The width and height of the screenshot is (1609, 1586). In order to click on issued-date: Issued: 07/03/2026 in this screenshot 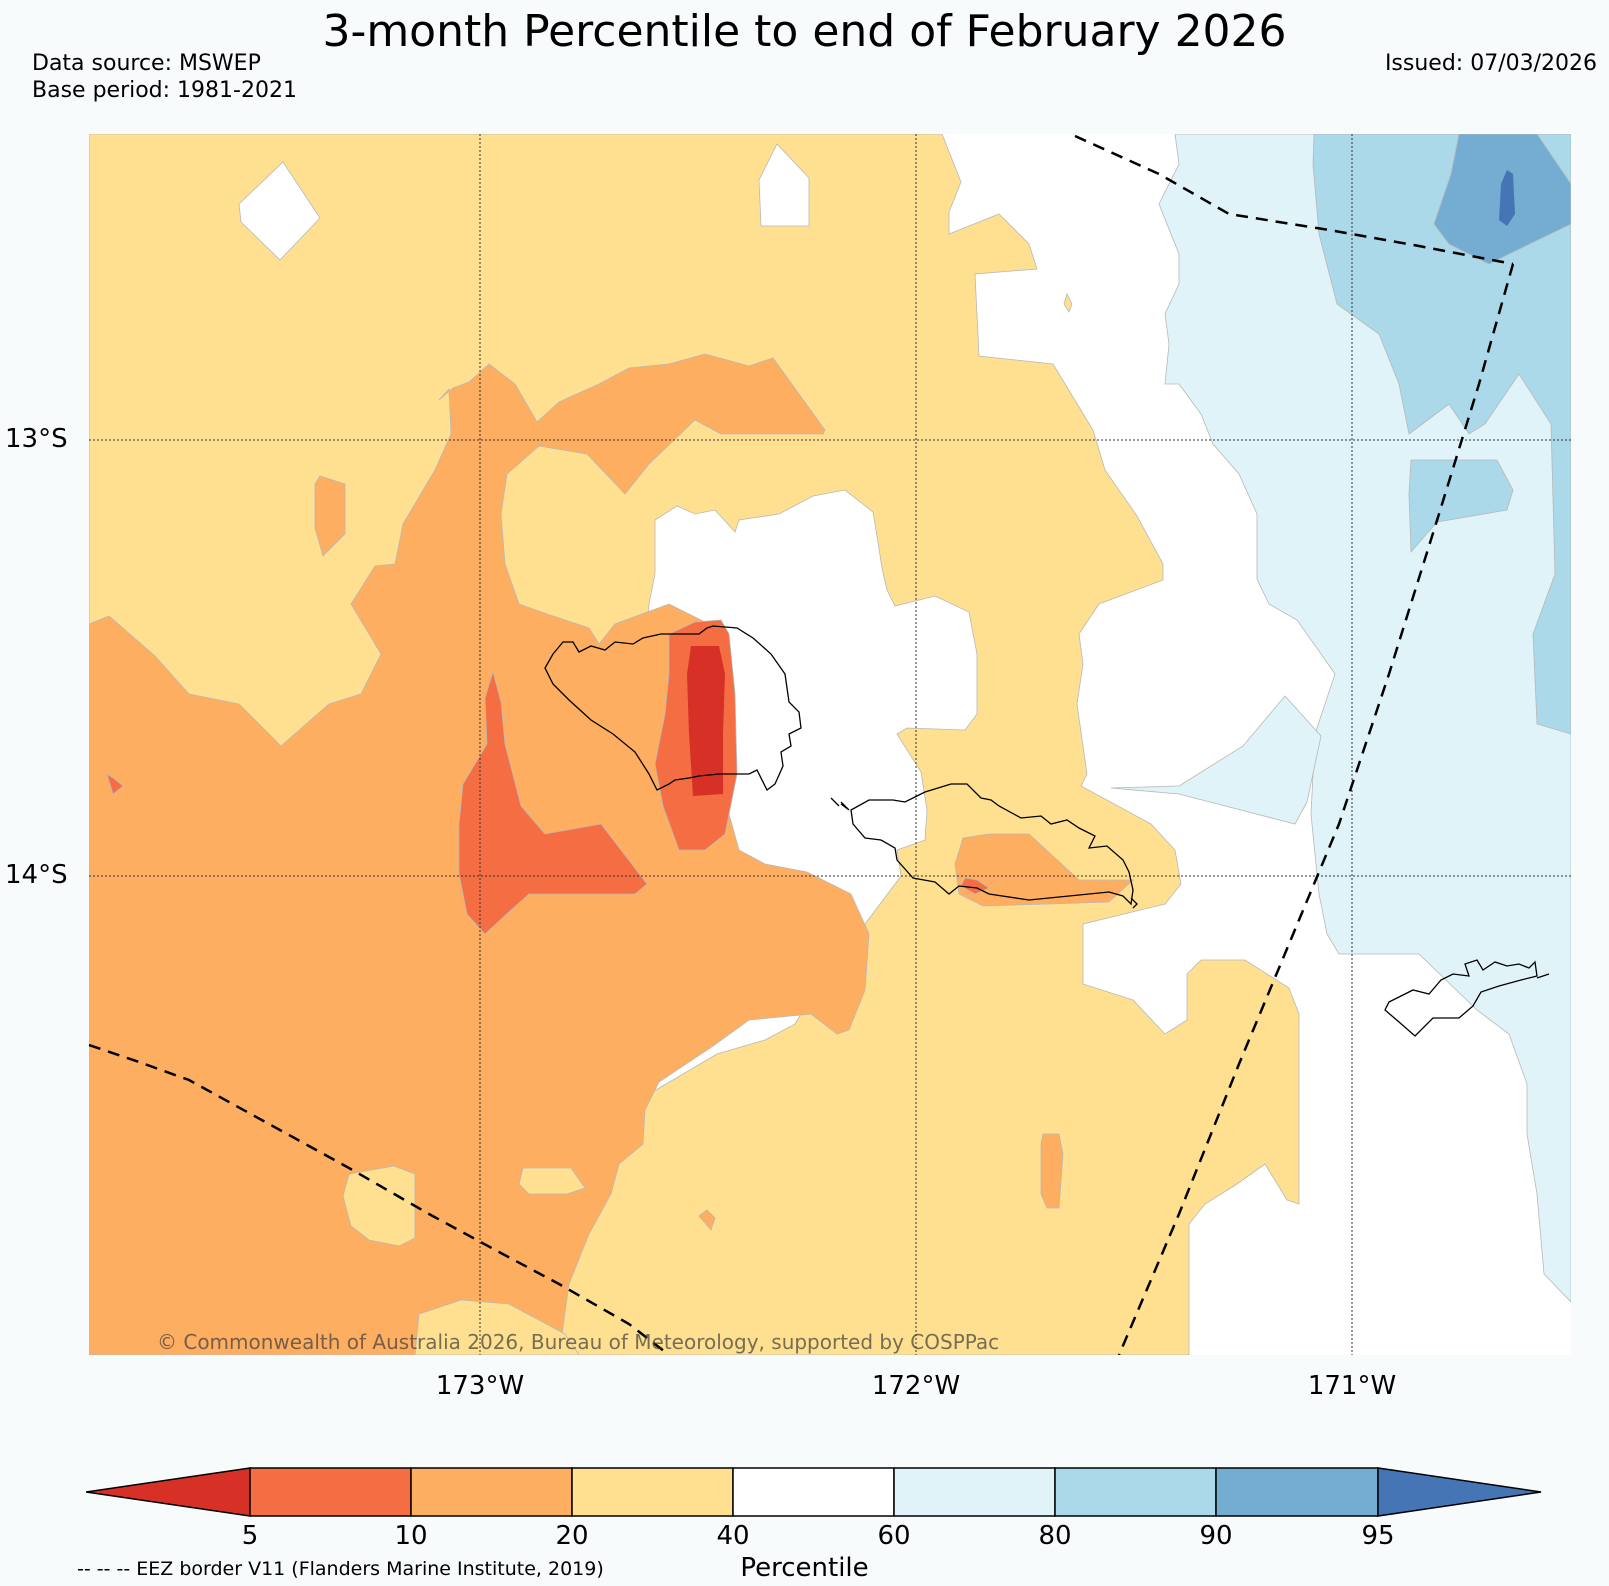, I will do `click(1490, 63)`.